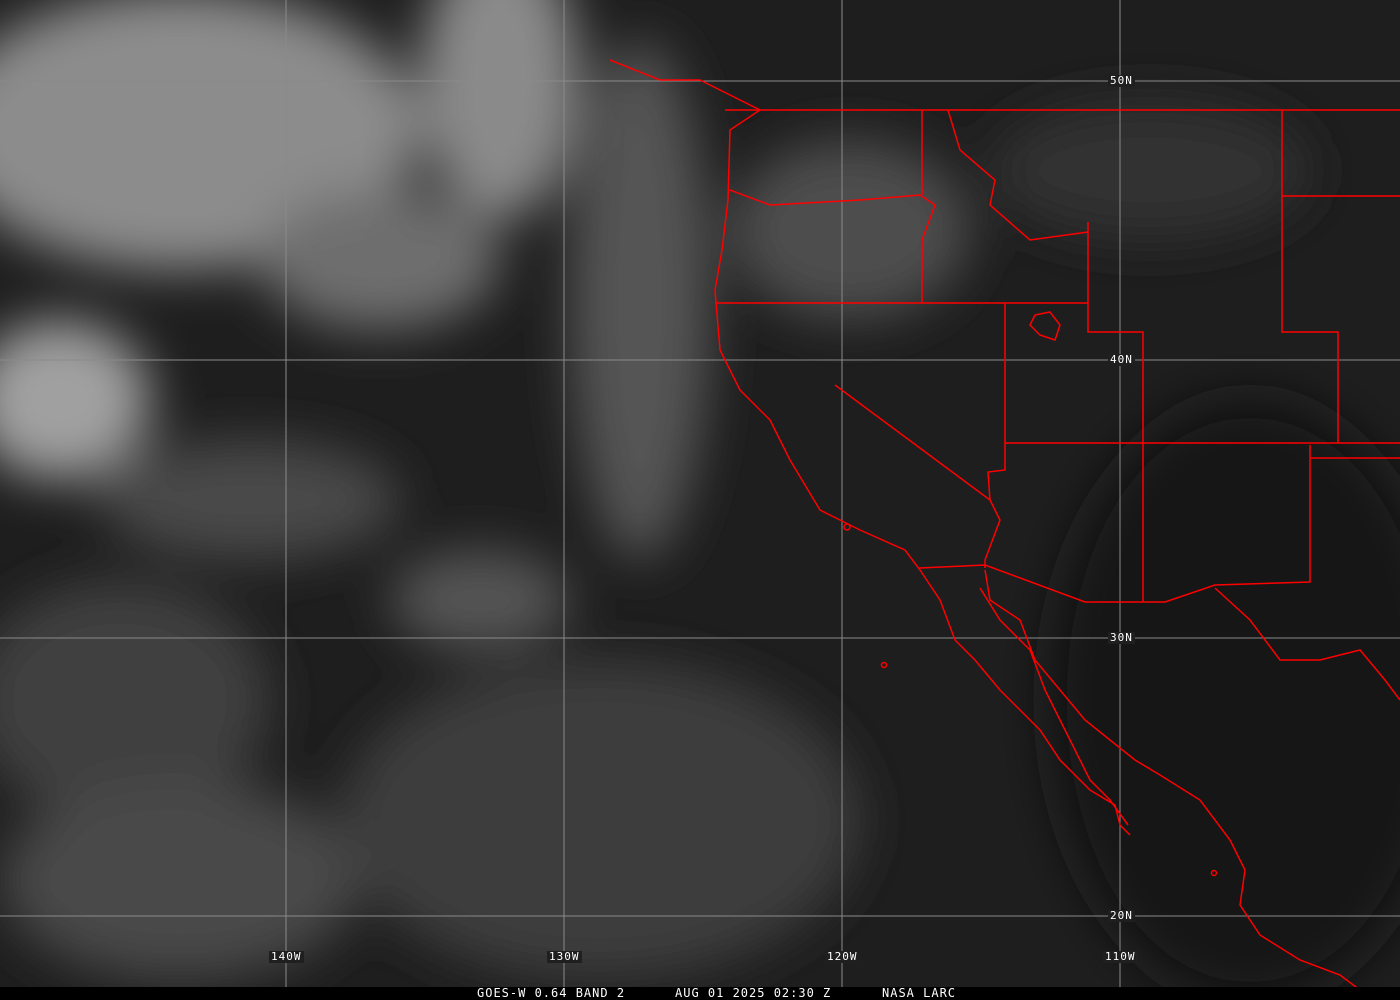  Describe the element at coordinates (917, 476) in the screenshot. I see `ca-nv-border` at that location.